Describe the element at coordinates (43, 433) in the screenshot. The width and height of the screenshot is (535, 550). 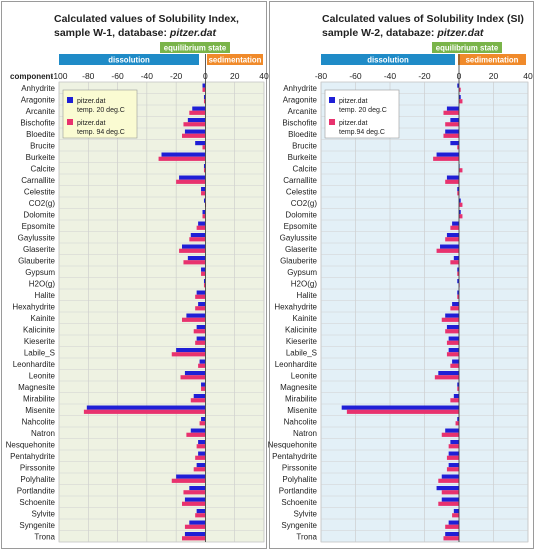
I see `category-label: Natron` at that location.